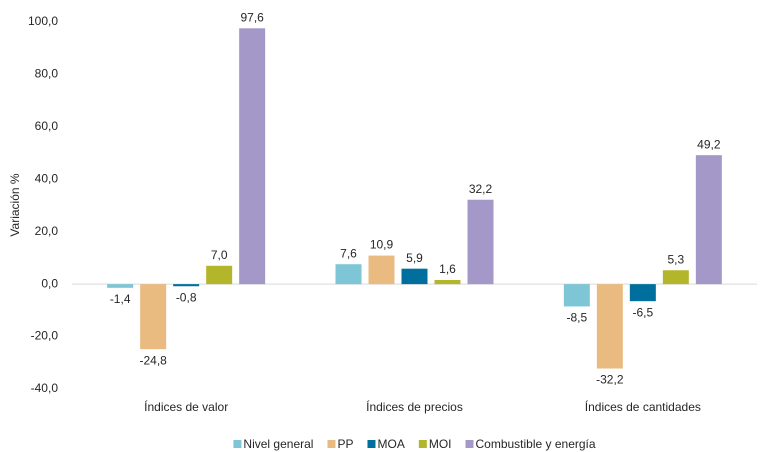 This screenshot has height=452, width=763. Describe the element at coordinates (278, 444) in the screenshot. I see `legend-label: Nivel general` at that location.